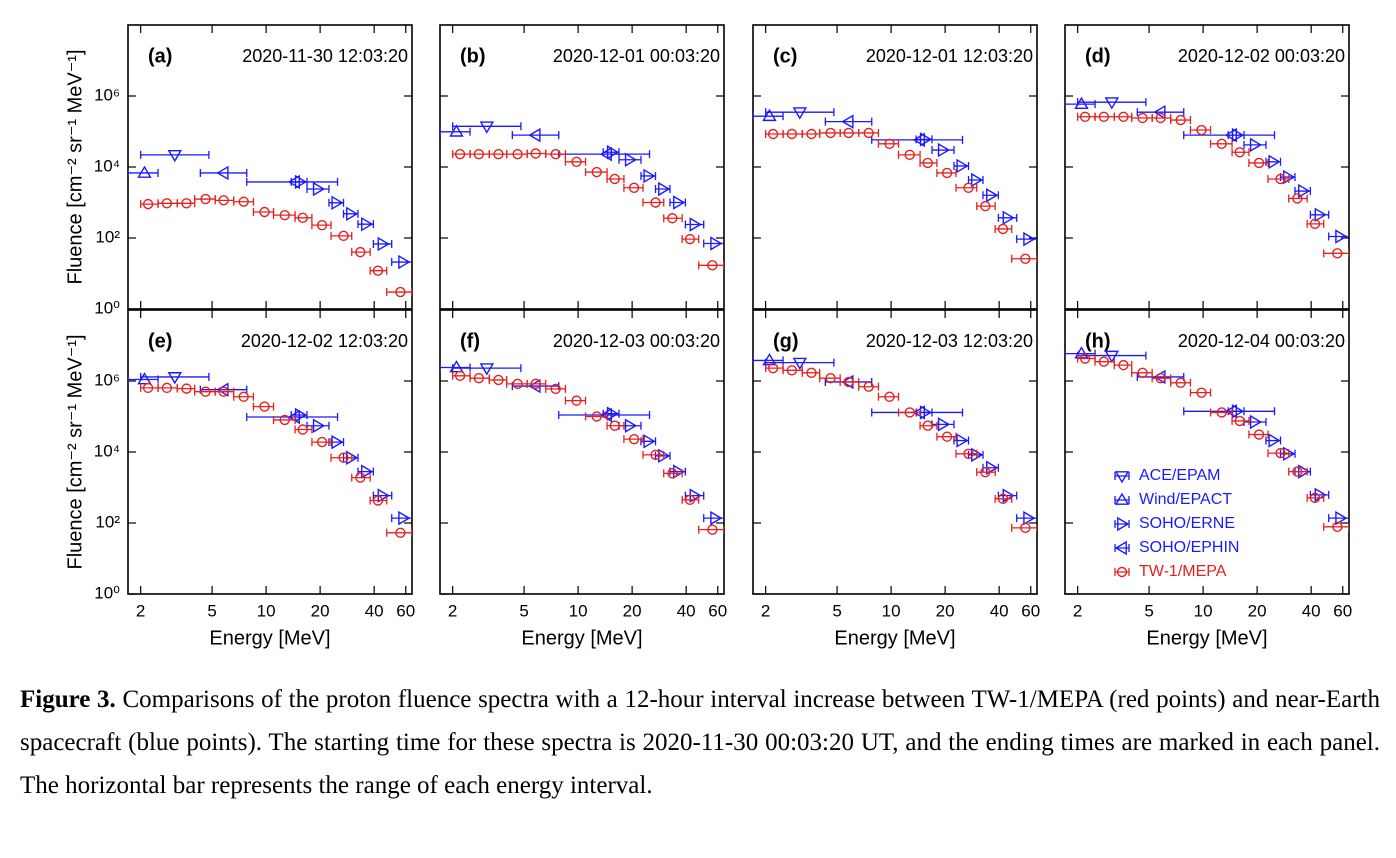 Image resolution: width=1396 pixels, height=858 pixels. I want to click on y-tick-label: 10², so click(107, 236).